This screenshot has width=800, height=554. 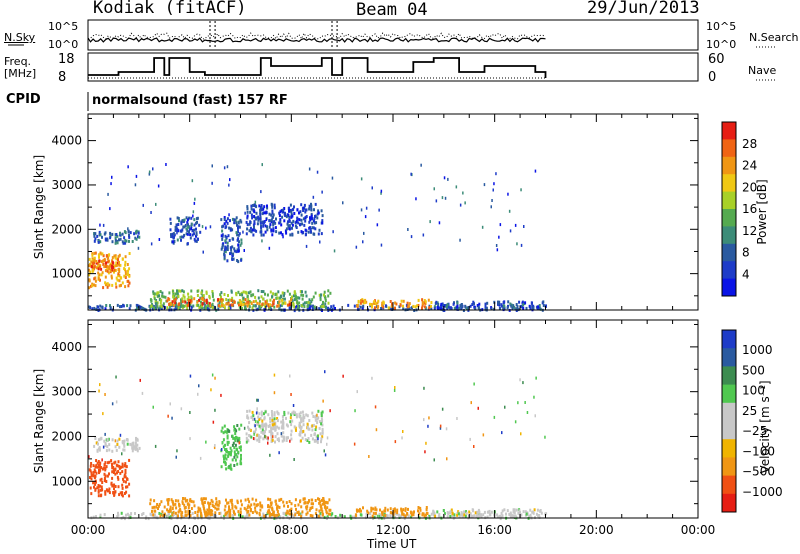 What do you see at coordinates (749, 209) in the screenshot?
I see `colorbar-tick-label: 16` at bounding box center [749, 209].